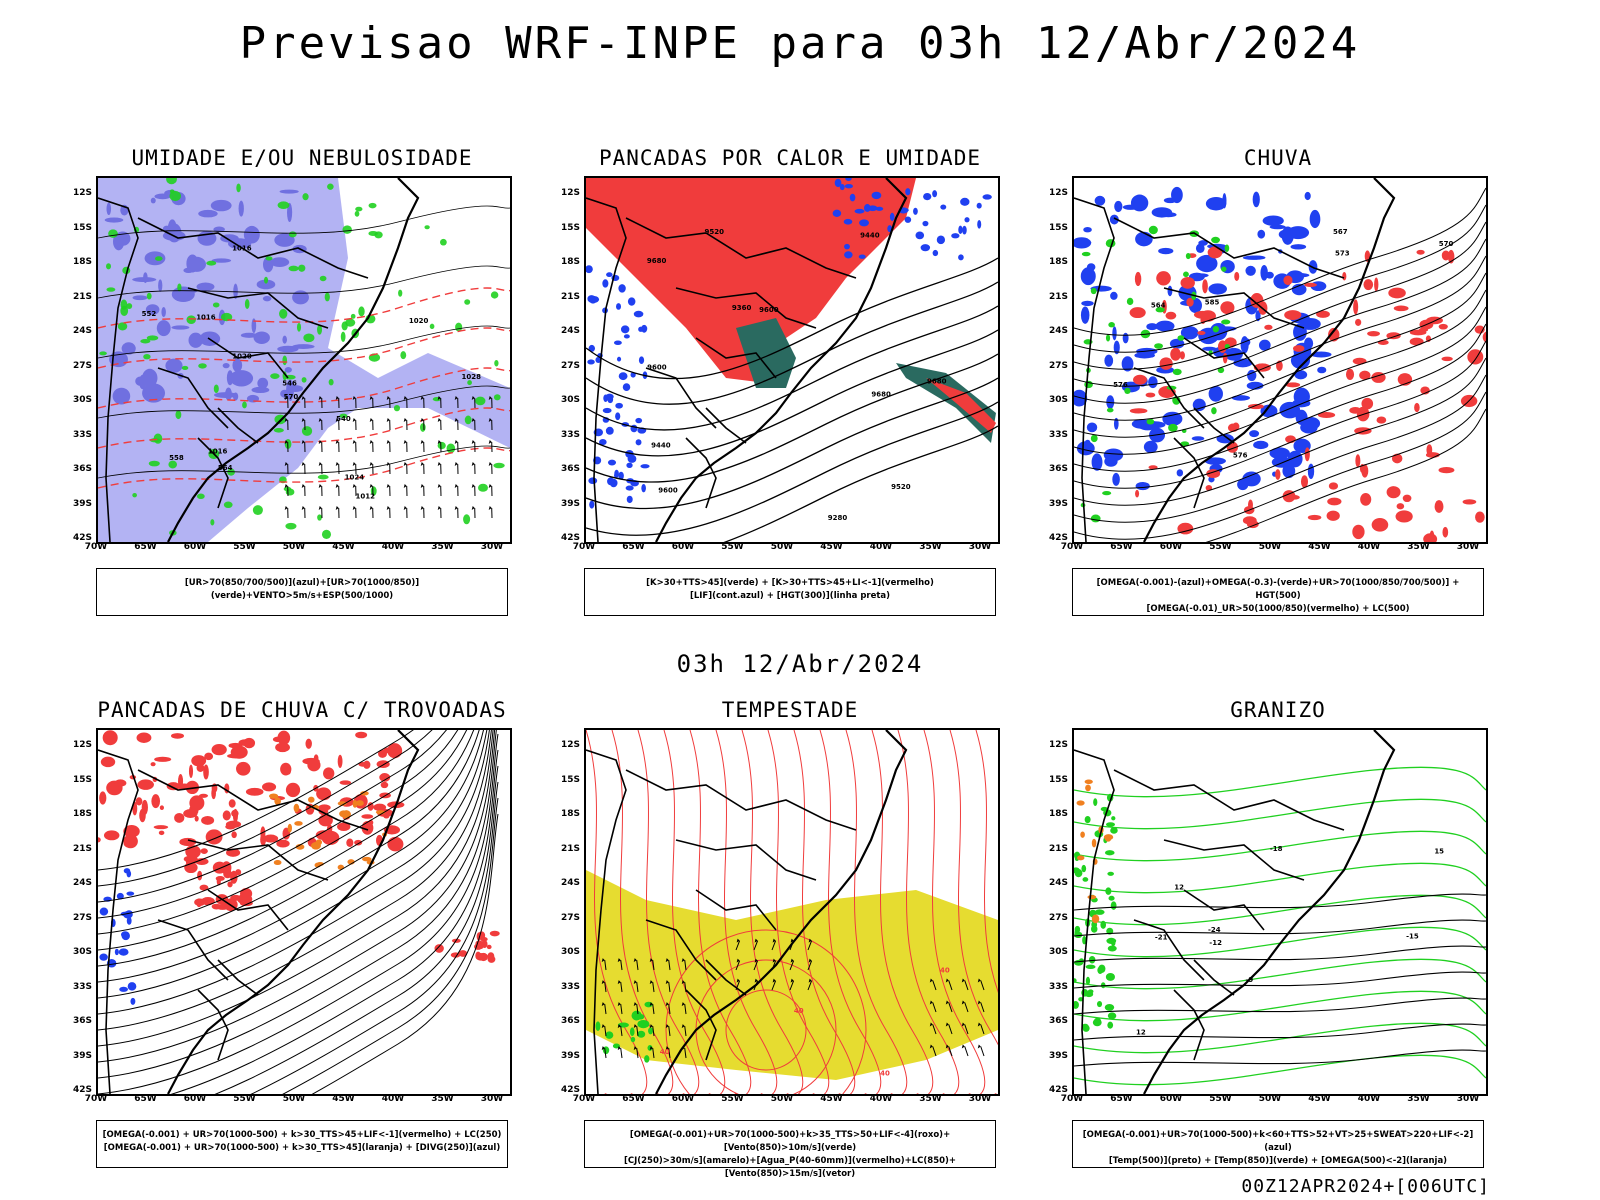 The width and height of the screenshot is (1600, 1200). Describe the element at coordinates (668, 491) in the screenshot. I see `svg-text: 9600` at that location.